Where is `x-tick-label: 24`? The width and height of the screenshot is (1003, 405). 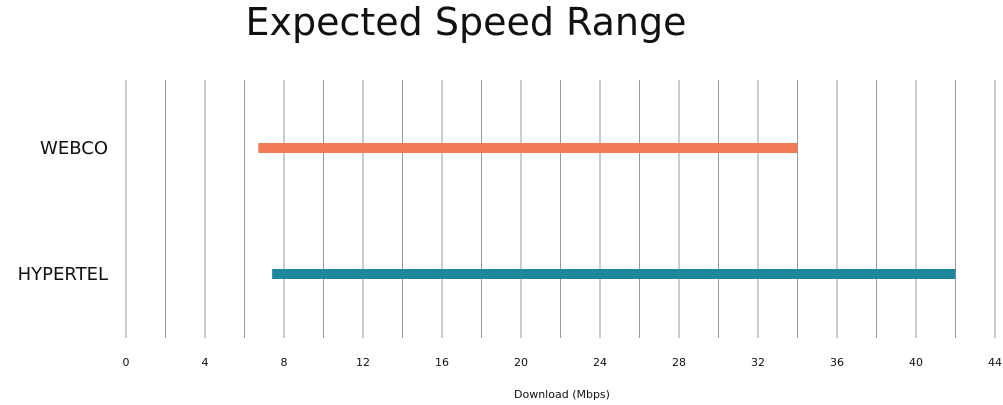 x-tick-label: 24 is located at coordinates (600, 362).